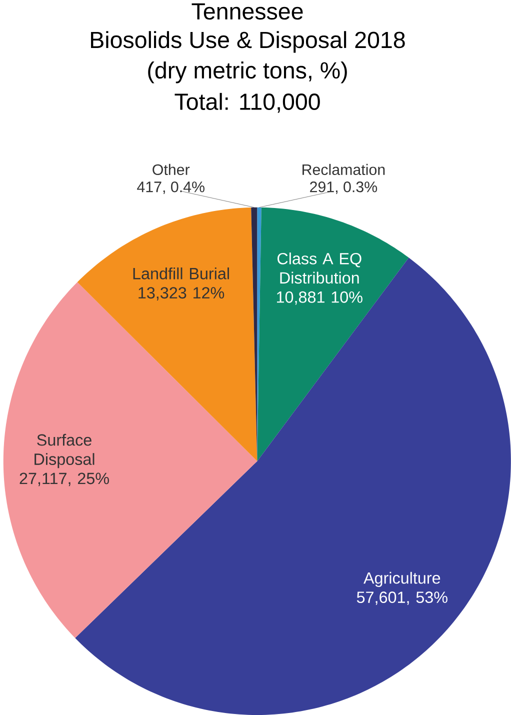 This screenshot has height=715, width=511. What do you see at coordinates (247, 11) in the screenshot?
I see `chart-title: Tennessee` at bounding box center [247, 11].